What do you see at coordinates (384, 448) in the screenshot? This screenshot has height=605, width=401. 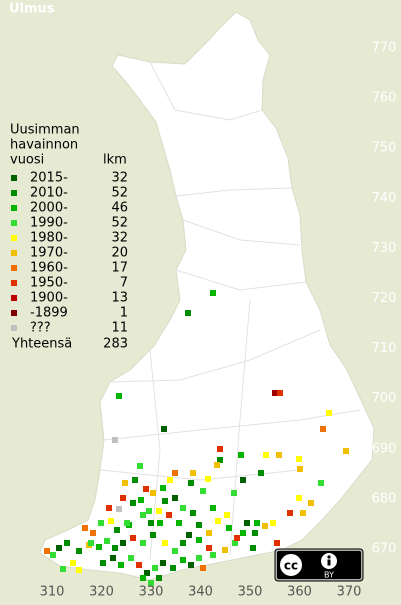 I see `y-tick-label: 690` at bounding box center [384, 448].